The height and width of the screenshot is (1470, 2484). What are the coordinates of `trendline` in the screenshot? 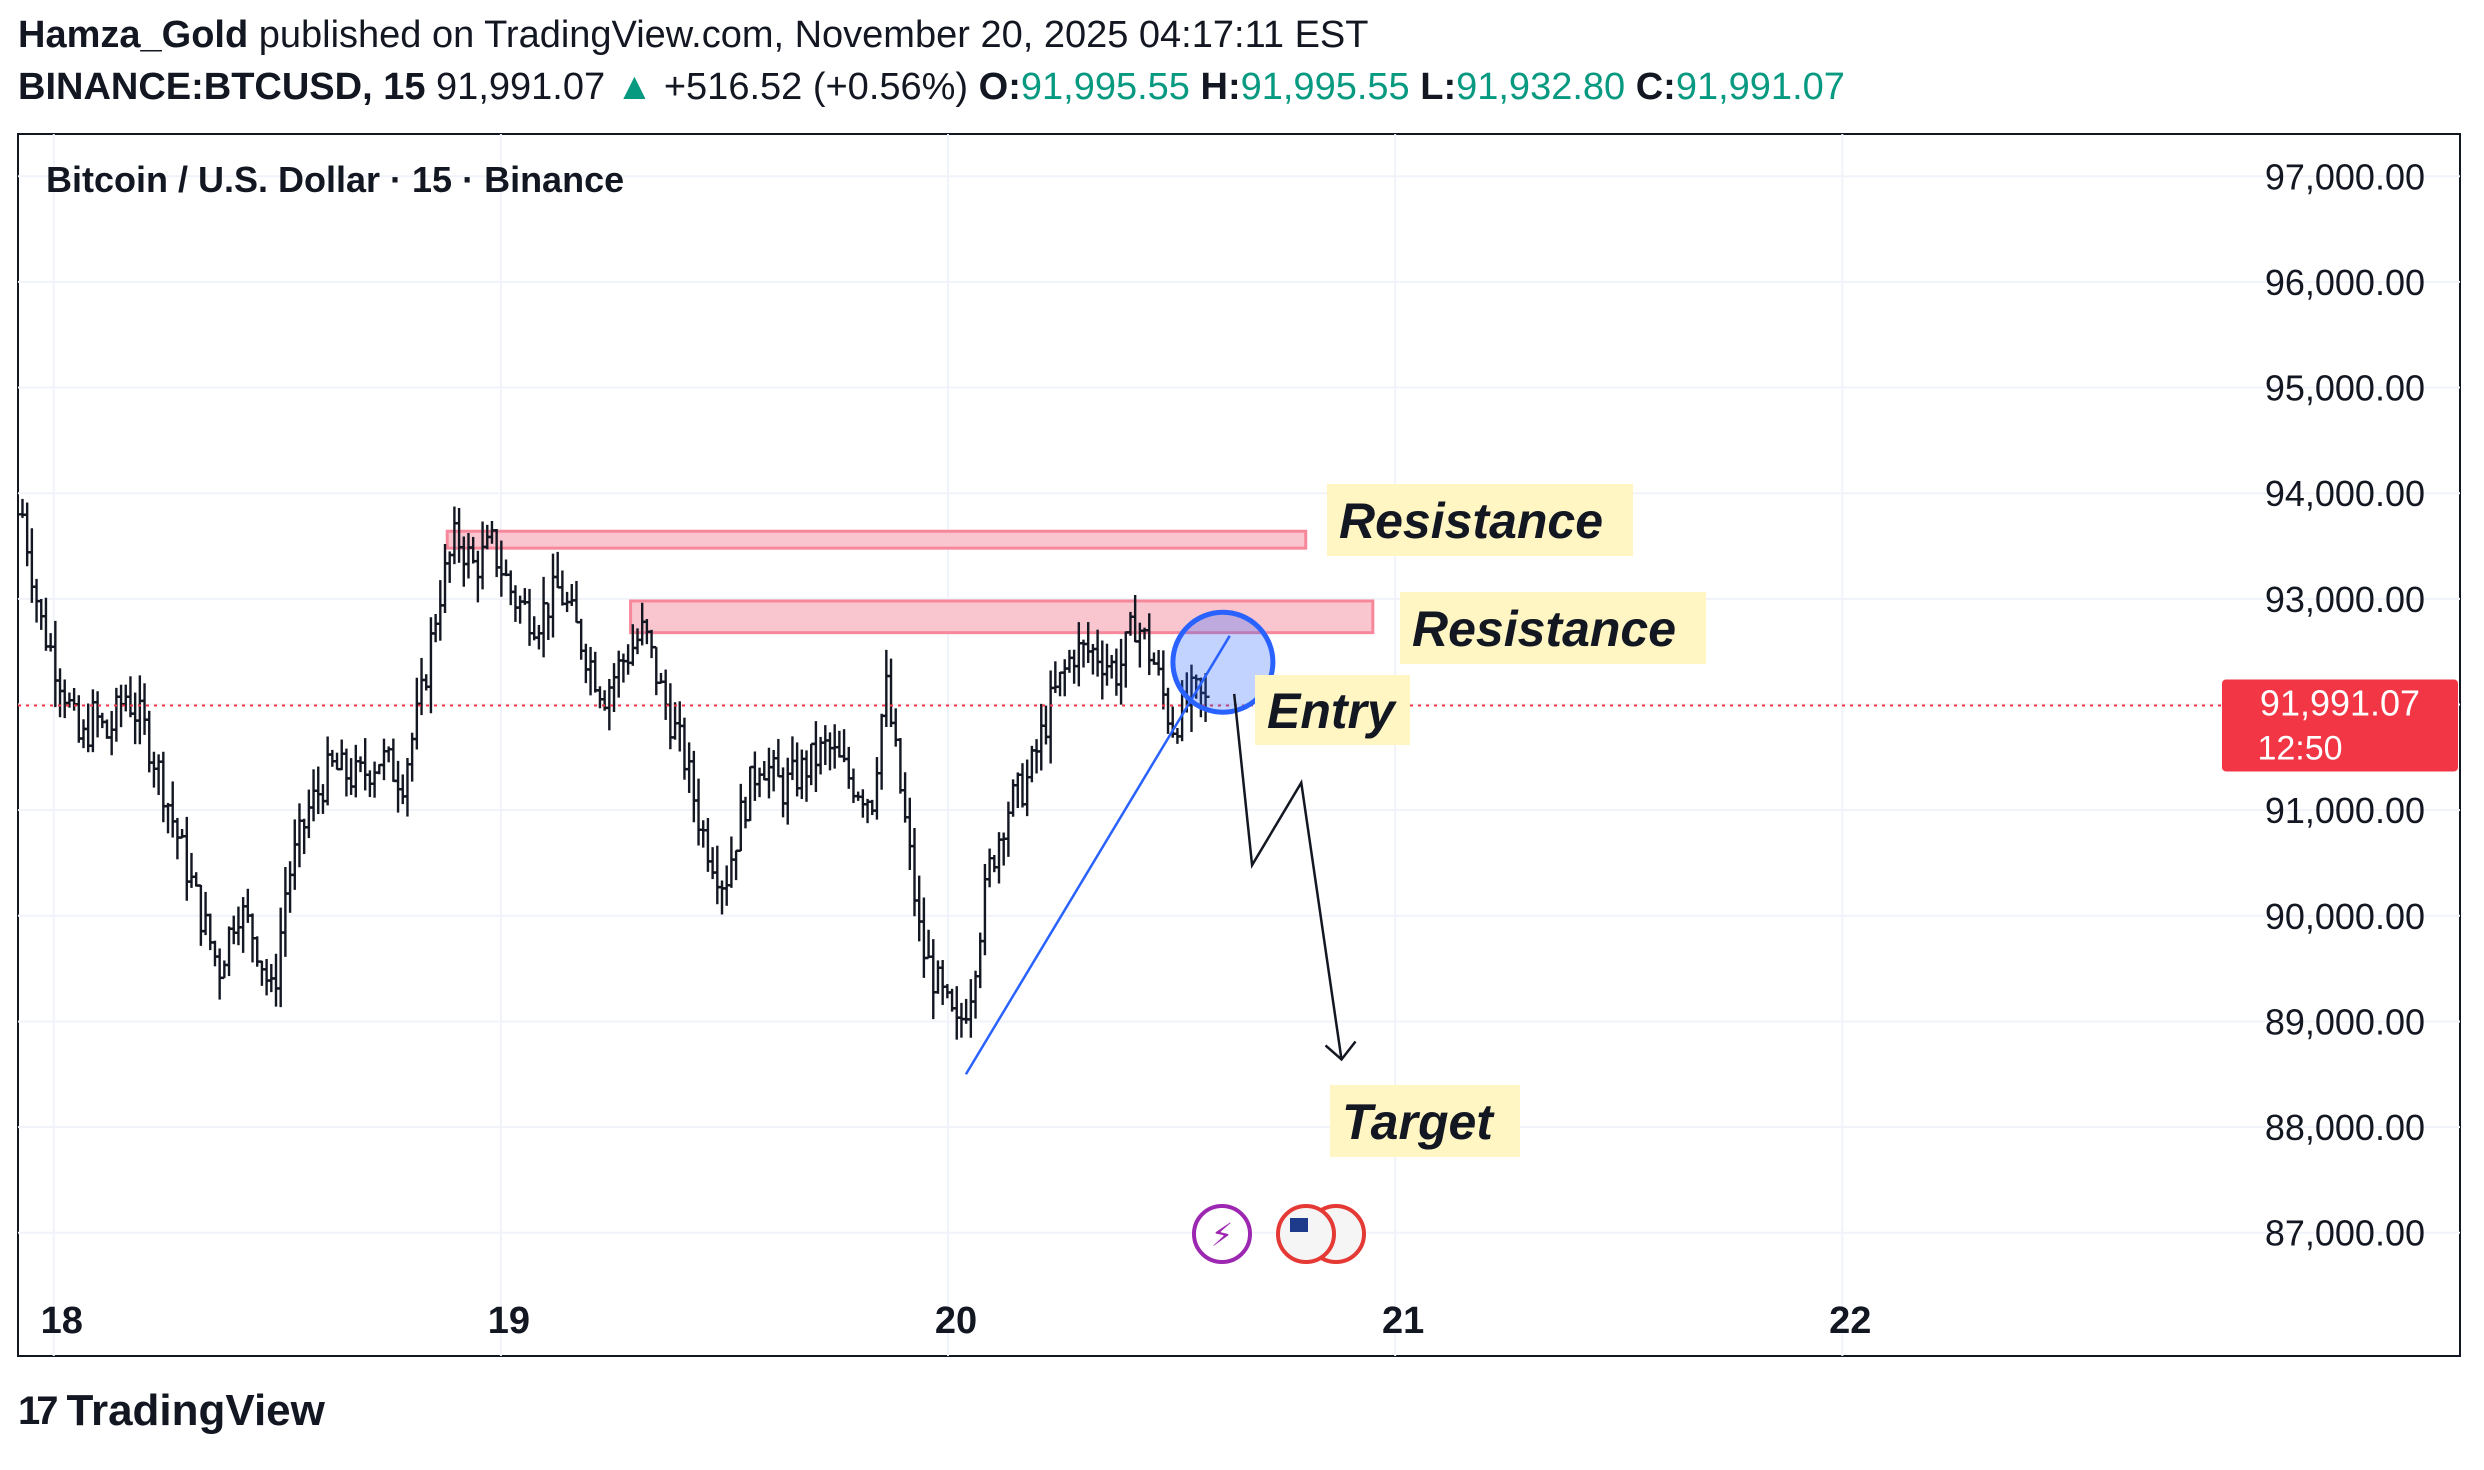 It's located at (1097, 855).